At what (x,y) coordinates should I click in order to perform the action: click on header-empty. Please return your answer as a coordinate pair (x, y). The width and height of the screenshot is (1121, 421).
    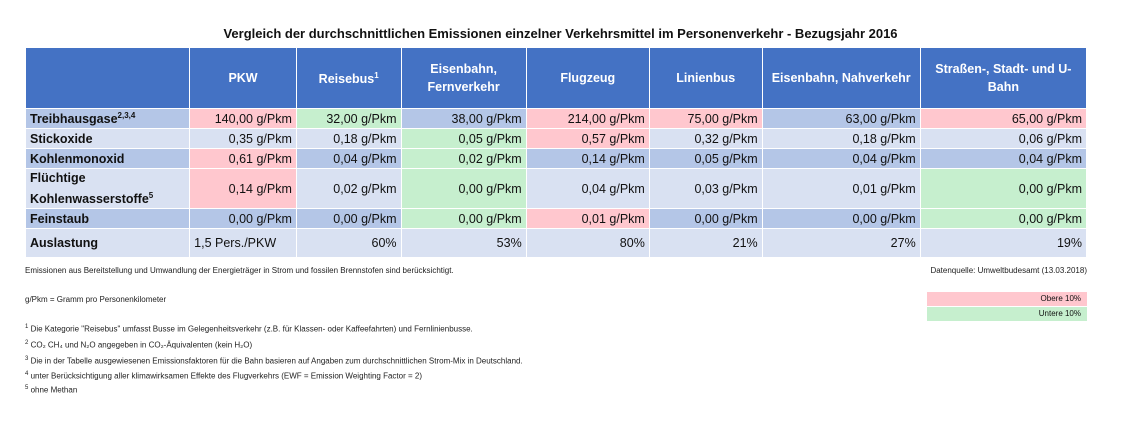
    Looking at the image, I should click on (107, 78).